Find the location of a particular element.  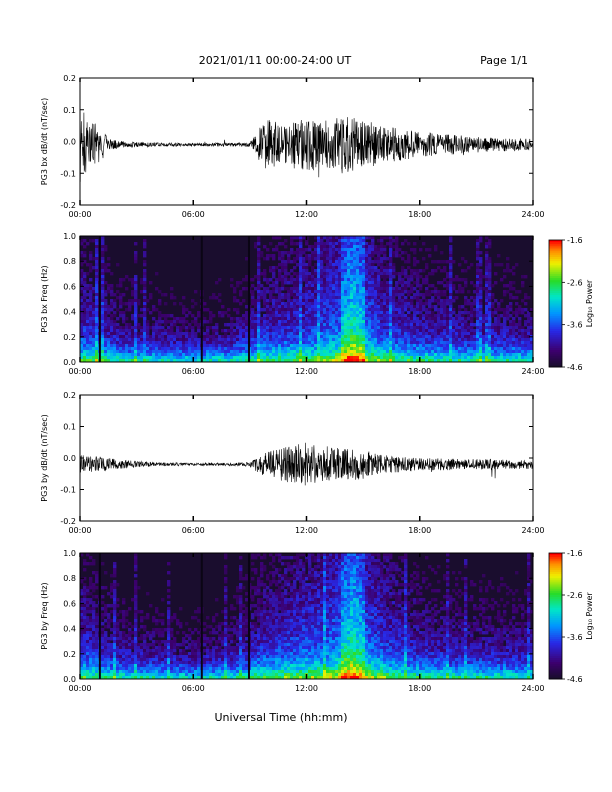

y-tick-label: -0.2 is located at coordinates (68, 205).